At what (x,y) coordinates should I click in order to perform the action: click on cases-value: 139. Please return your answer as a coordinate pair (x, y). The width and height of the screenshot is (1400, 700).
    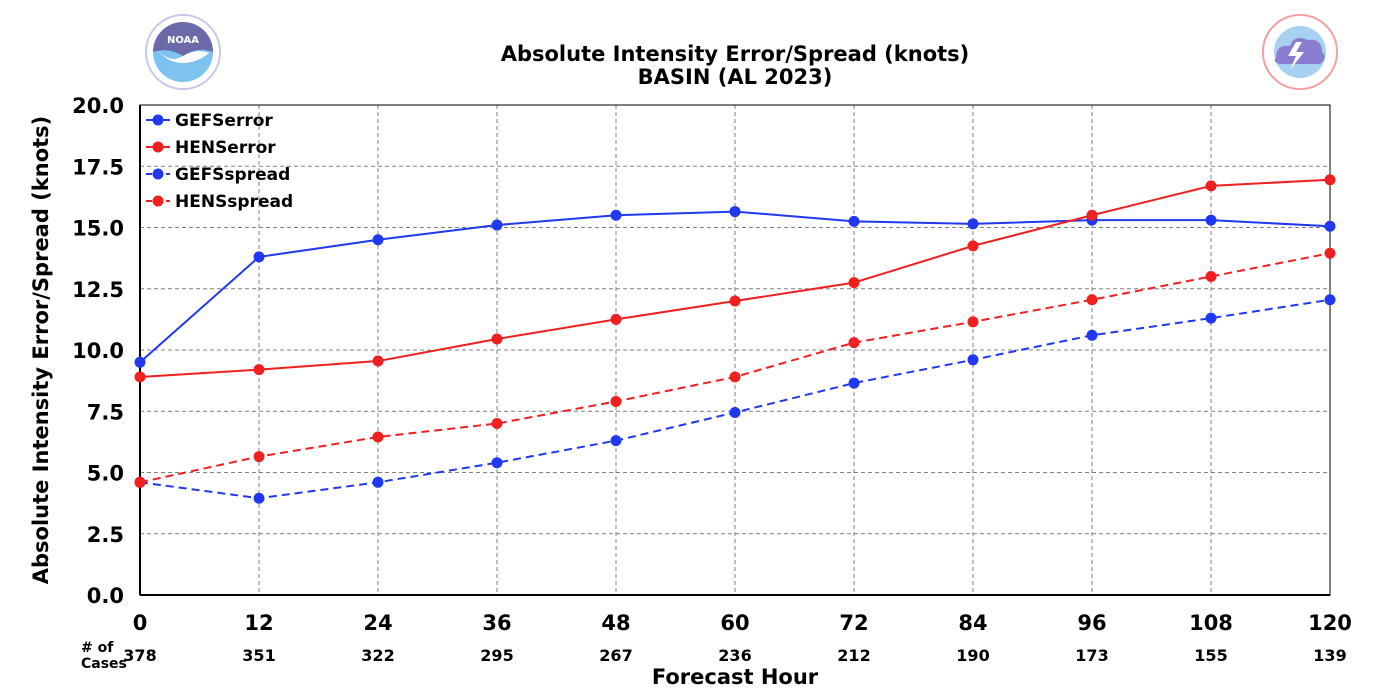
    Looking at the image, I should click on (1329, 655).